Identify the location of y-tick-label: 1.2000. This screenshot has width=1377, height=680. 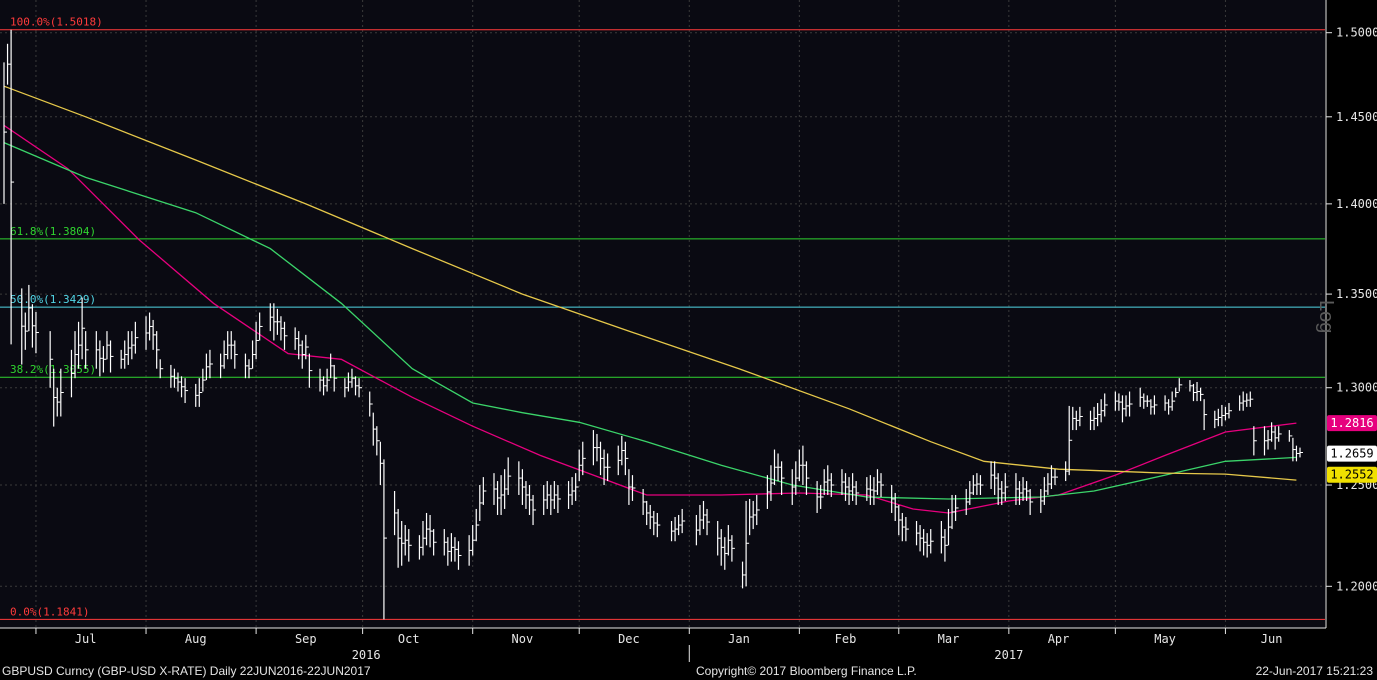
(1356, 586).